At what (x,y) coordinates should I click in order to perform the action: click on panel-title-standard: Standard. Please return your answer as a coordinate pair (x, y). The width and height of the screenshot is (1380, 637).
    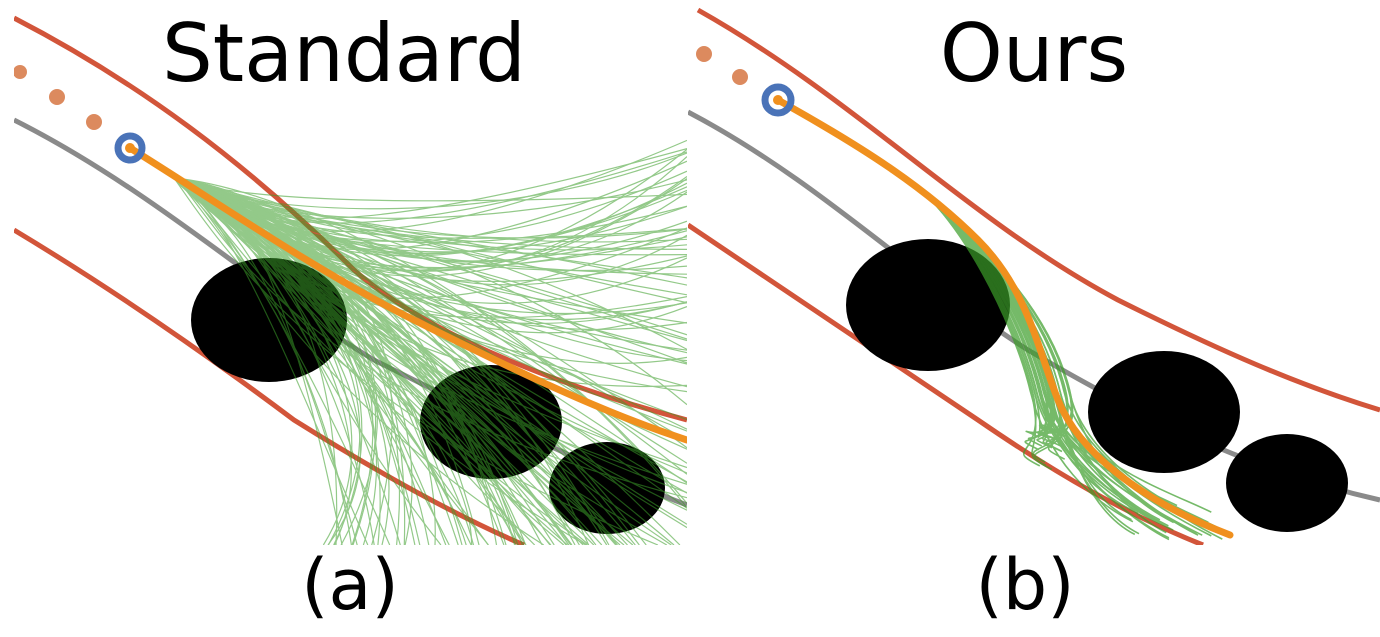
    Looking at the image, I should click on (344, 53).